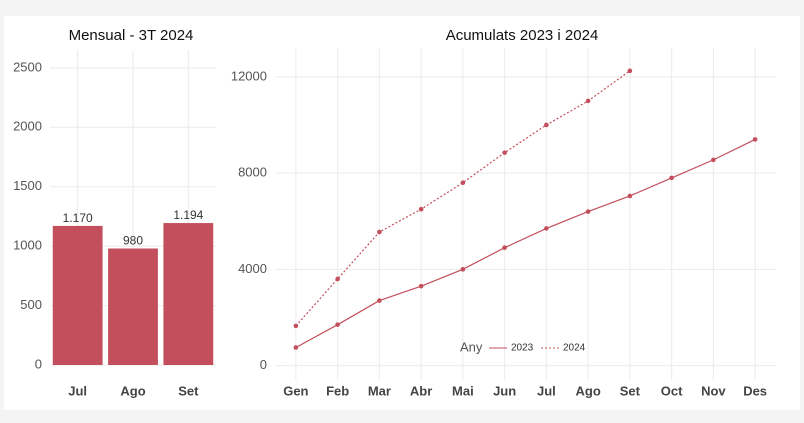 The width and height of the screenshot is (804, 423). I want to click on x-tick-label: Abr, so click(421, 390).